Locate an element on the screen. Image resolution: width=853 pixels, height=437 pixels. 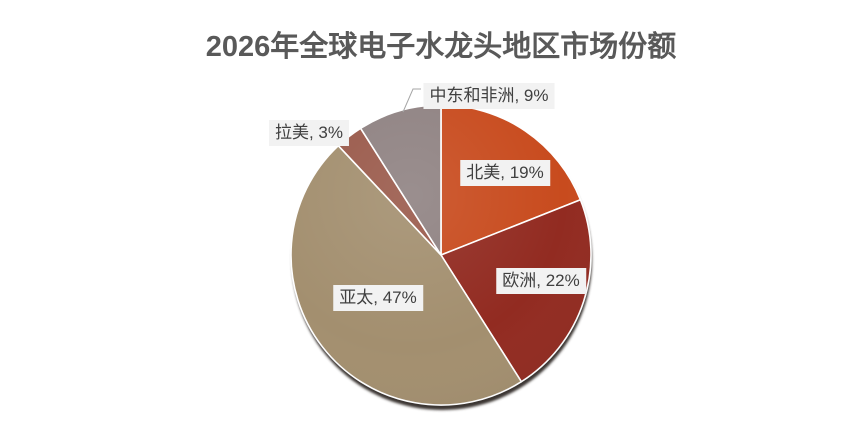
leader-line-middle-east-africa is located at coordinates (411, 100).